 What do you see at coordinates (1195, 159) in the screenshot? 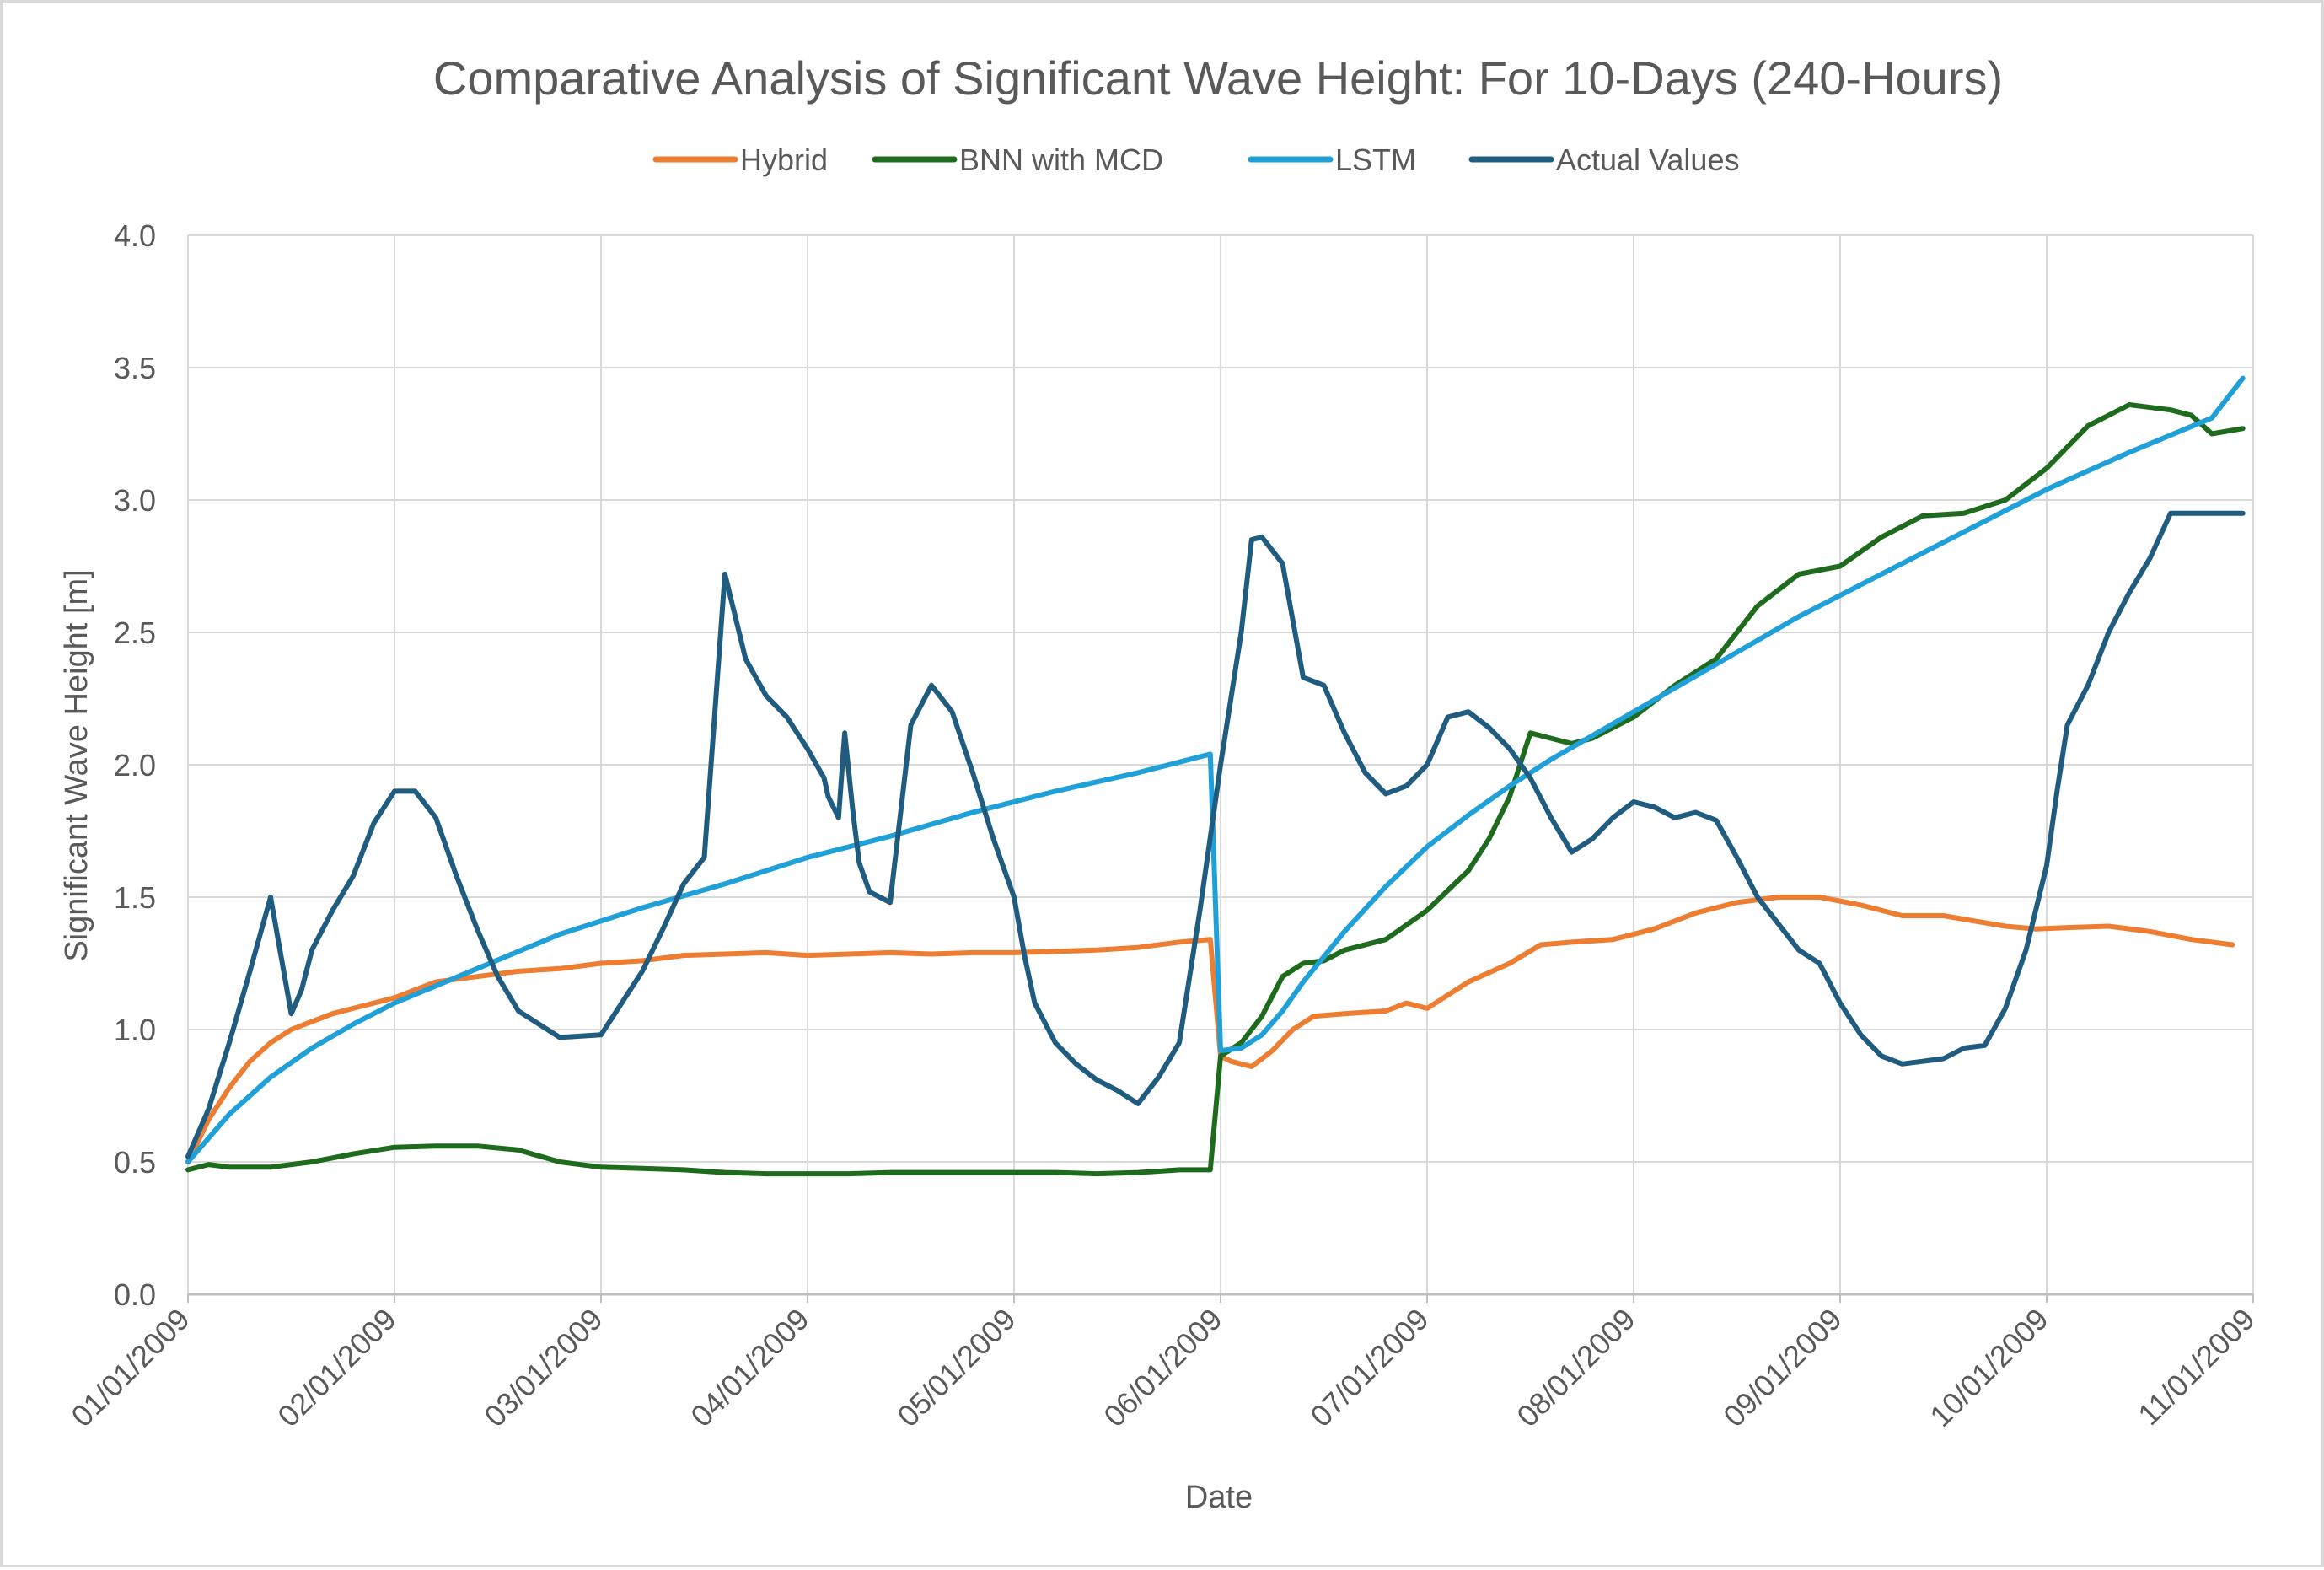
I see `legend: Hybrid BNN with MCD LSTM Actual Values` at bounding box center [1195, 159].